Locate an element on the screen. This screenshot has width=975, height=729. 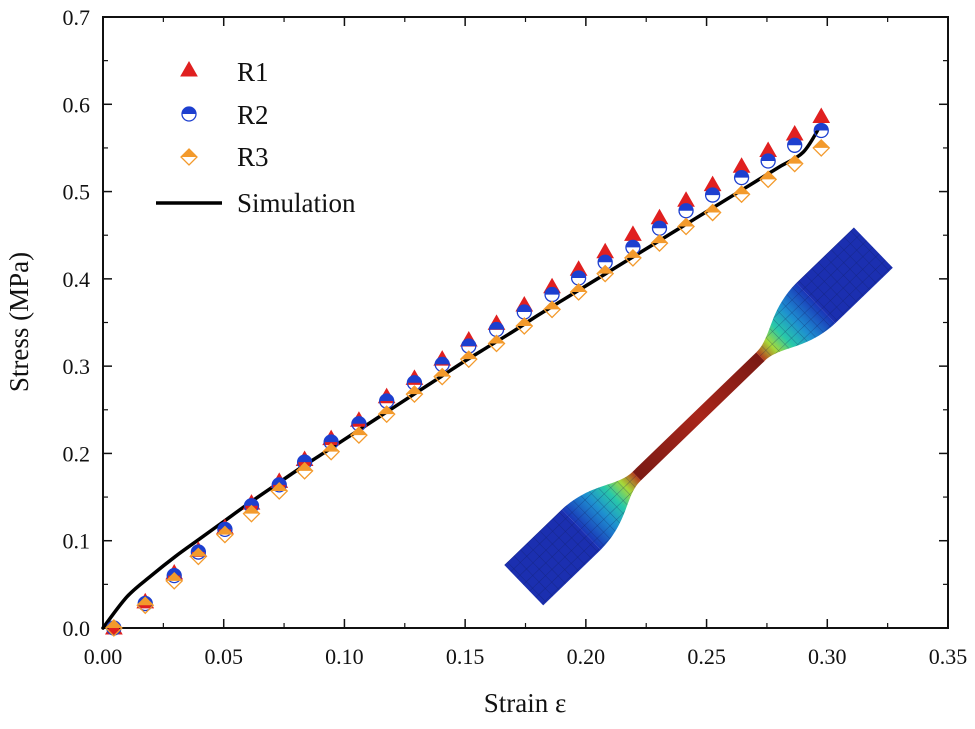
legend-entry-r2 is located at coordinates (189, 114).